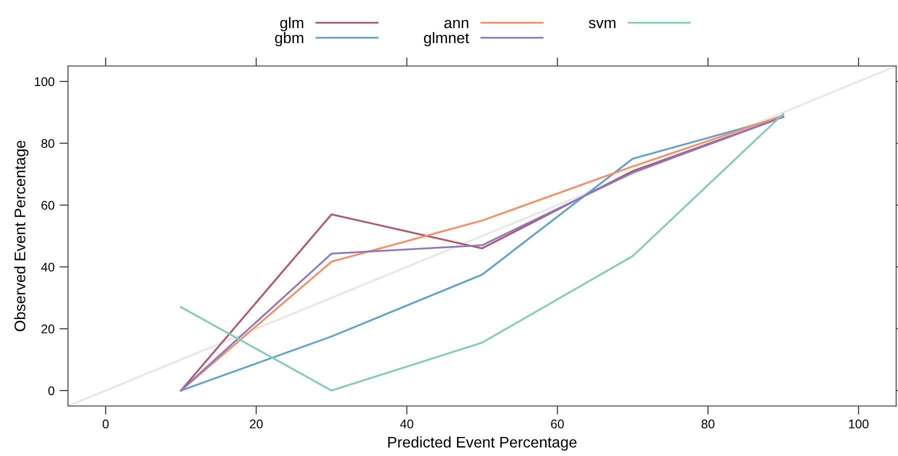  I want to click on y-tick-label: 20, so click(48, 329).